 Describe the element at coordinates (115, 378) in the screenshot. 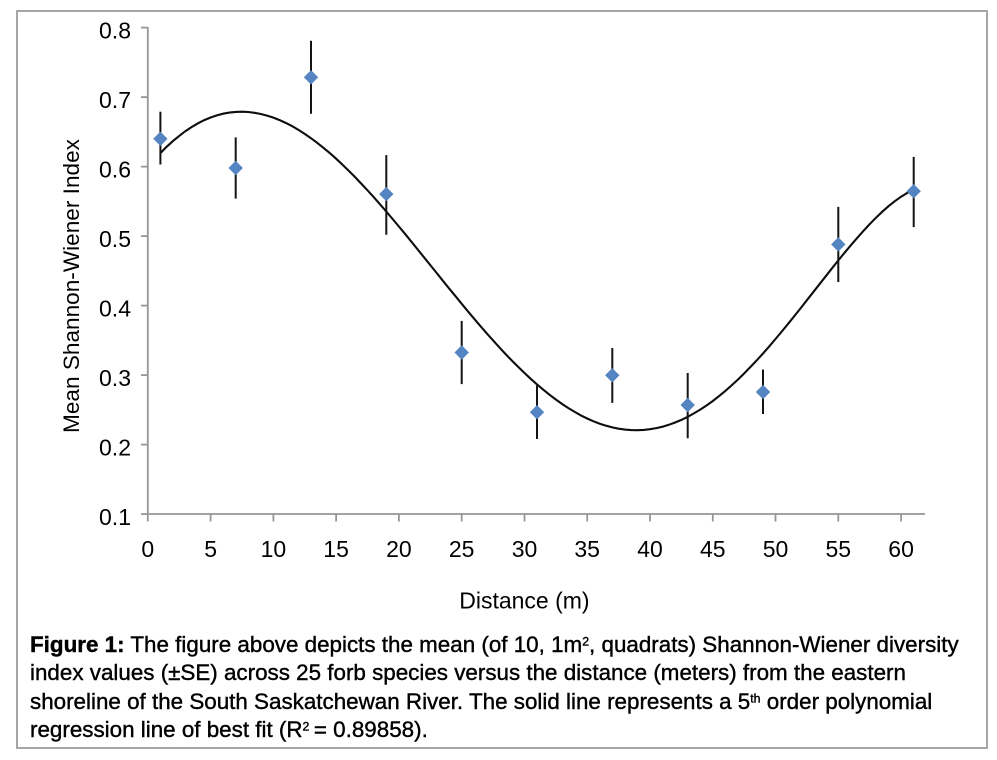

I see `svg-text: 0.3` at that location.